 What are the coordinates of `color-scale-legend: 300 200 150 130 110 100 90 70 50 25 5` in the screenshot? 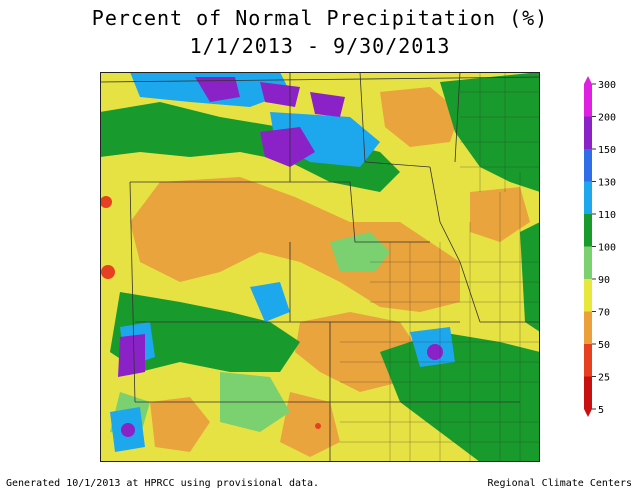 It's located at (600, 246).